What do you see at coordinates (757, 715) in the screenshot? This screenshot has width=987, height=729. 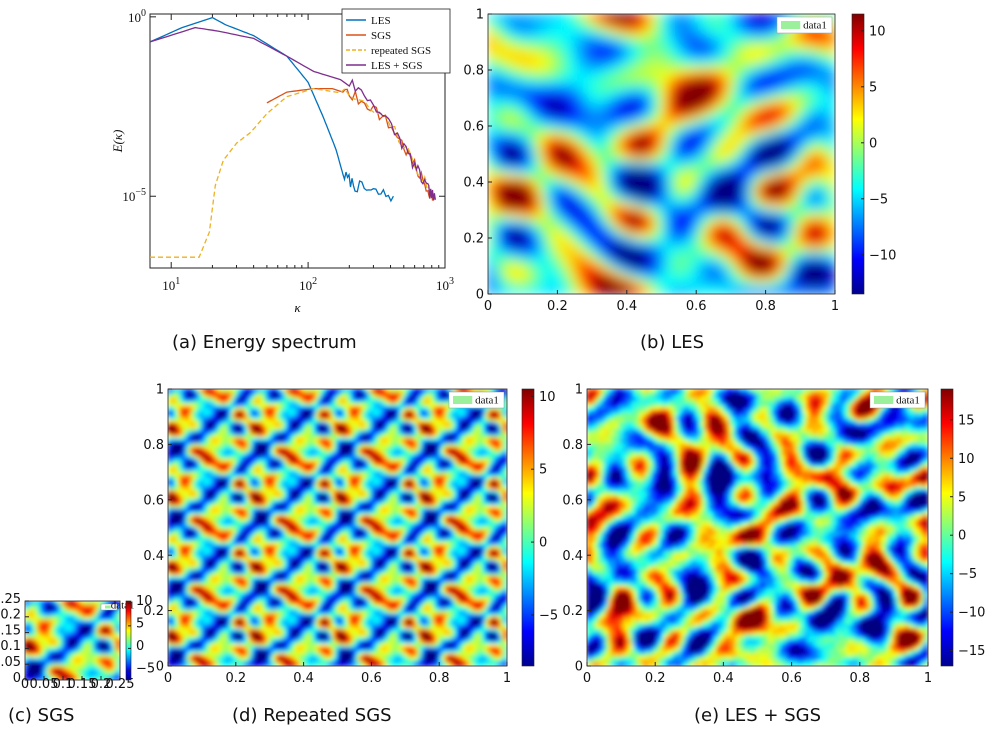 I see `caption-les-plus-sgs: (e) LES + SGS` at bounding box center [757, 715].